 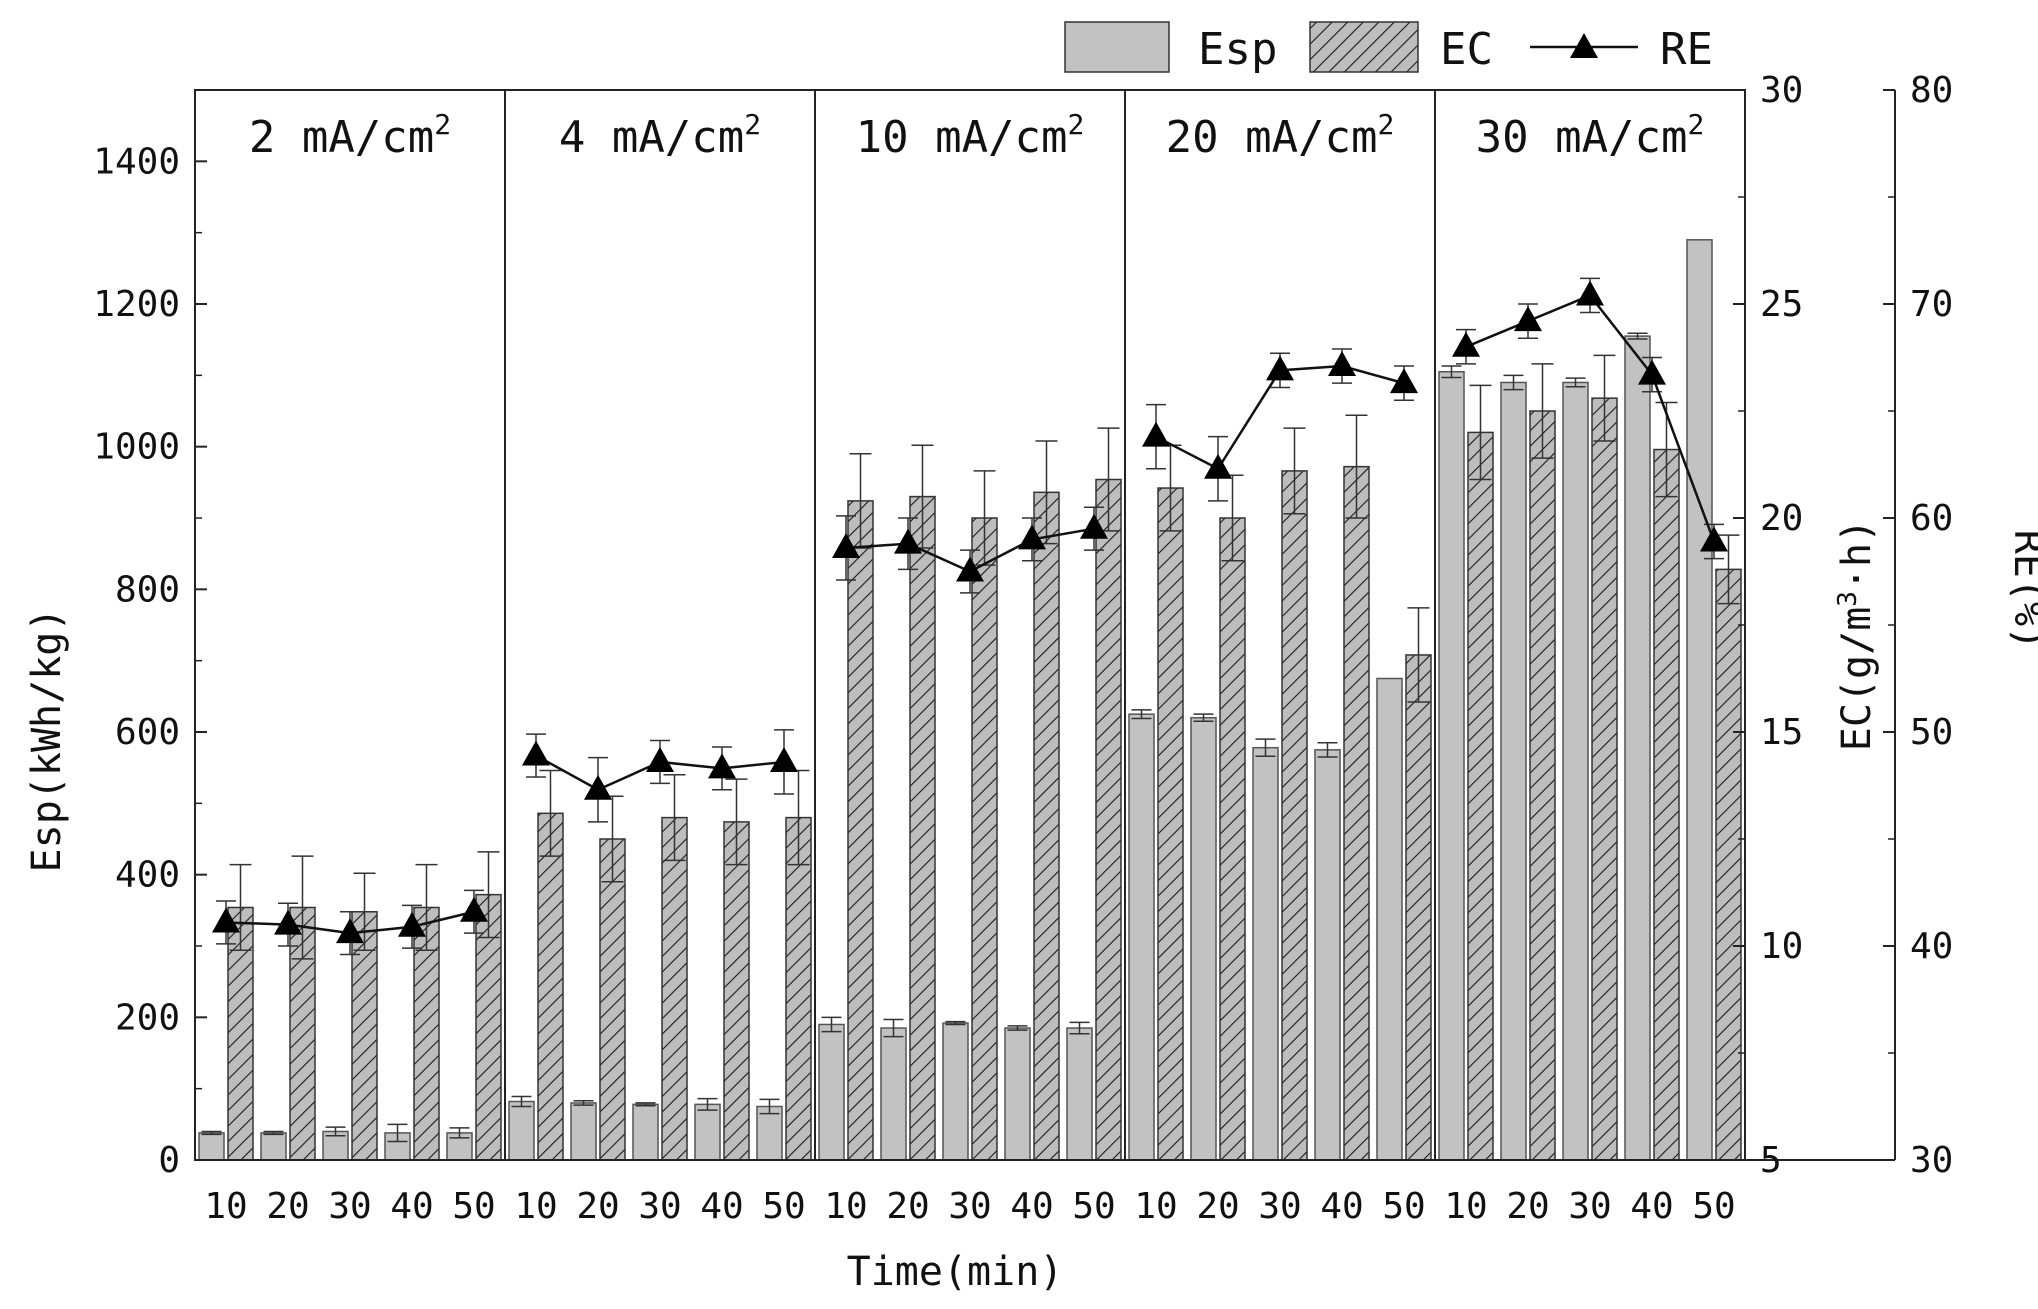 What do you see at coordinates (1781, 946) in the screenshot?
I see `ec-axis-tick-label: 10` at bounding box center [1781, 946].